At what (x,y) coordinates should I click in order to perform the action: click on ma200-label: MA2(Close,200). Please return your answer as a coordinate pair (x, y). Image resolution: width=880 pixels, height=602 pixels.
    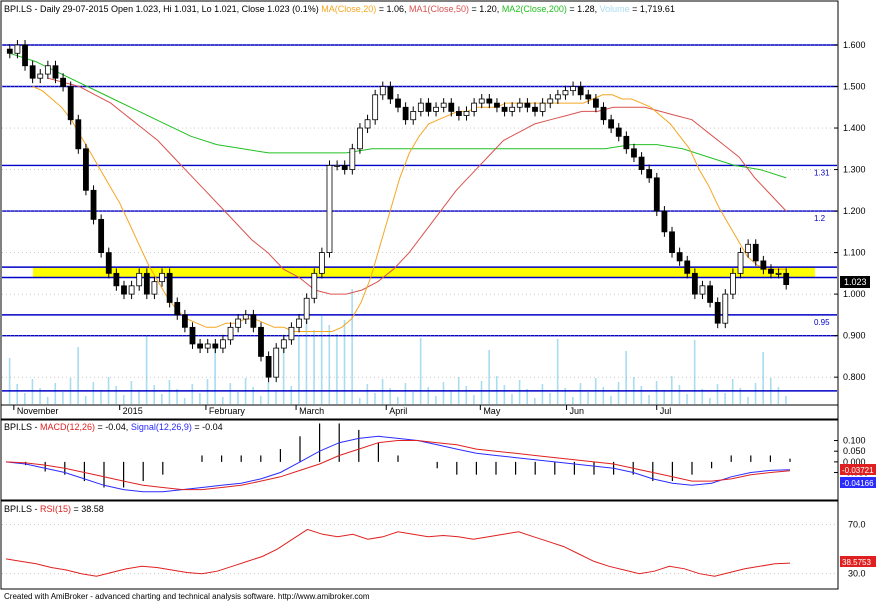
    Looking at the image, I should click on (534, 9).